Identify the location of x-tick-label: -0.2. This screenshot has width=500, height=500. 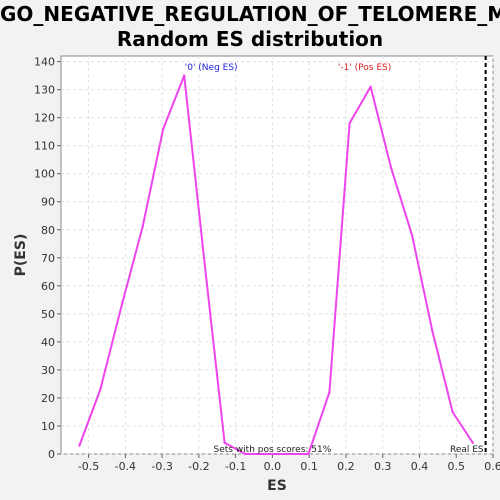
(198, 466).